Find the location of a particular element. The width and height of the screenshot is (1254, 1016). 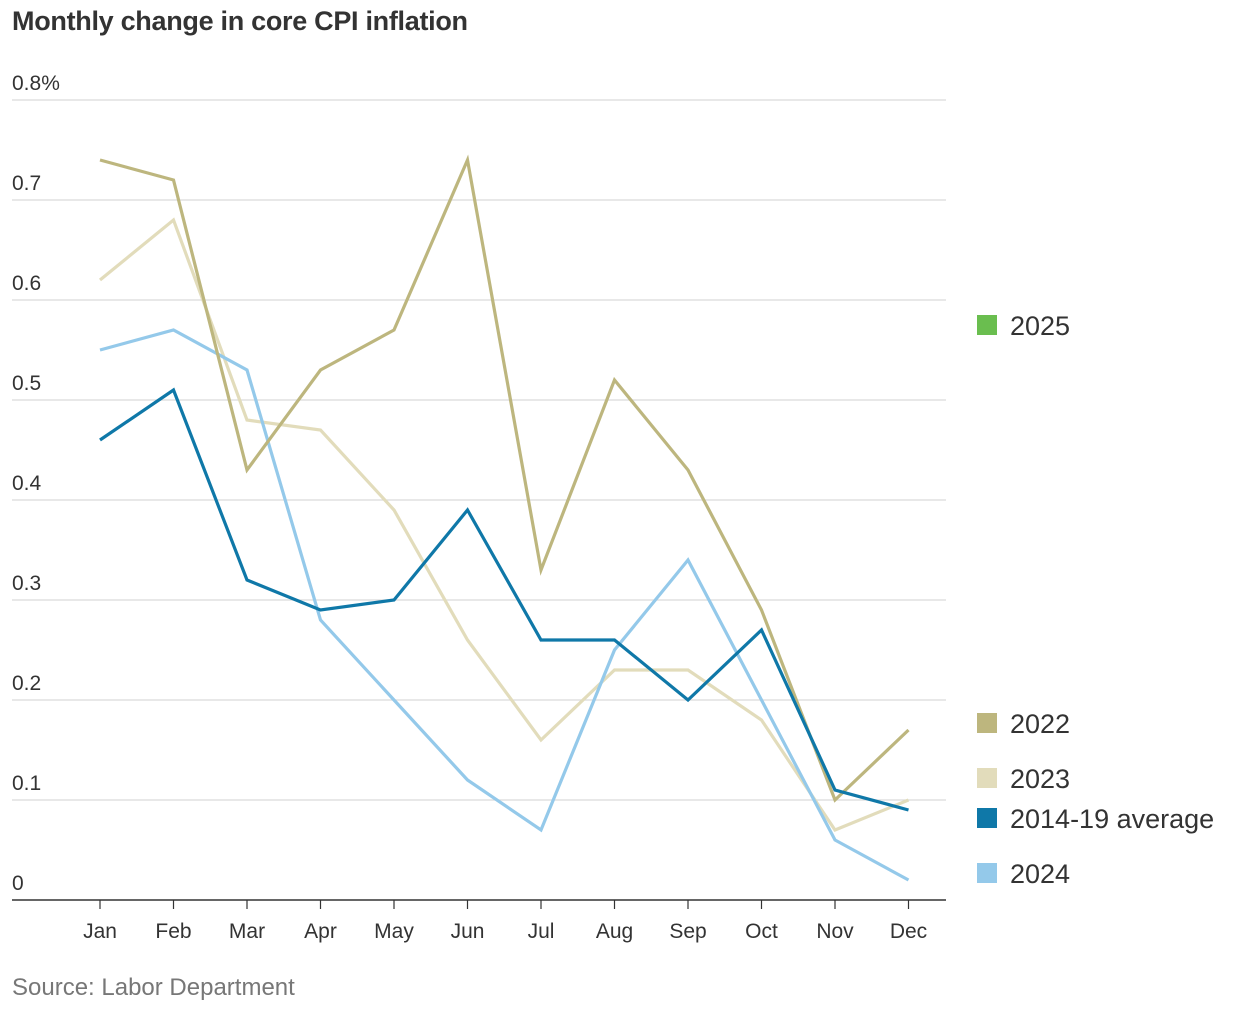

y-tick-label: 0.1 is located at coordinates (26, 783).